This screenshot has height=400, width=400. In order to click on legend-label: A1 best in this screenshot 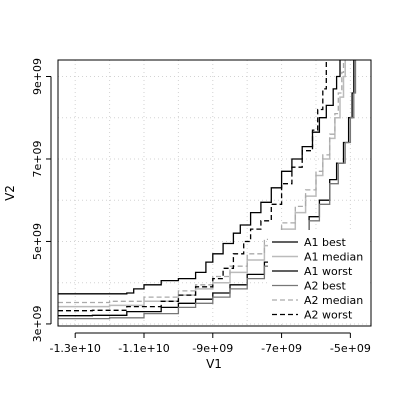, I will do `click(325, 242)`.